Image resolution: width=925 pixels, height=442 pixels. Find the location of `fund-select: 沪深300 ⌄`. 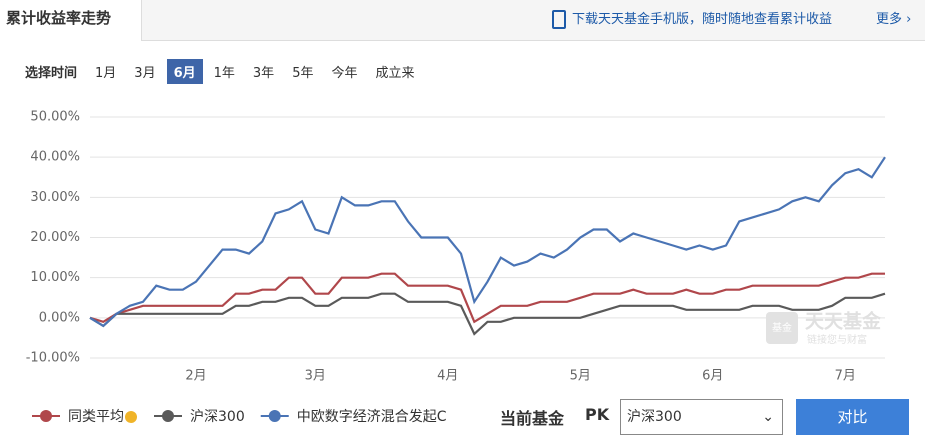

fund-select: 沪深300 ⌄ is located at coordinates (701, 417).